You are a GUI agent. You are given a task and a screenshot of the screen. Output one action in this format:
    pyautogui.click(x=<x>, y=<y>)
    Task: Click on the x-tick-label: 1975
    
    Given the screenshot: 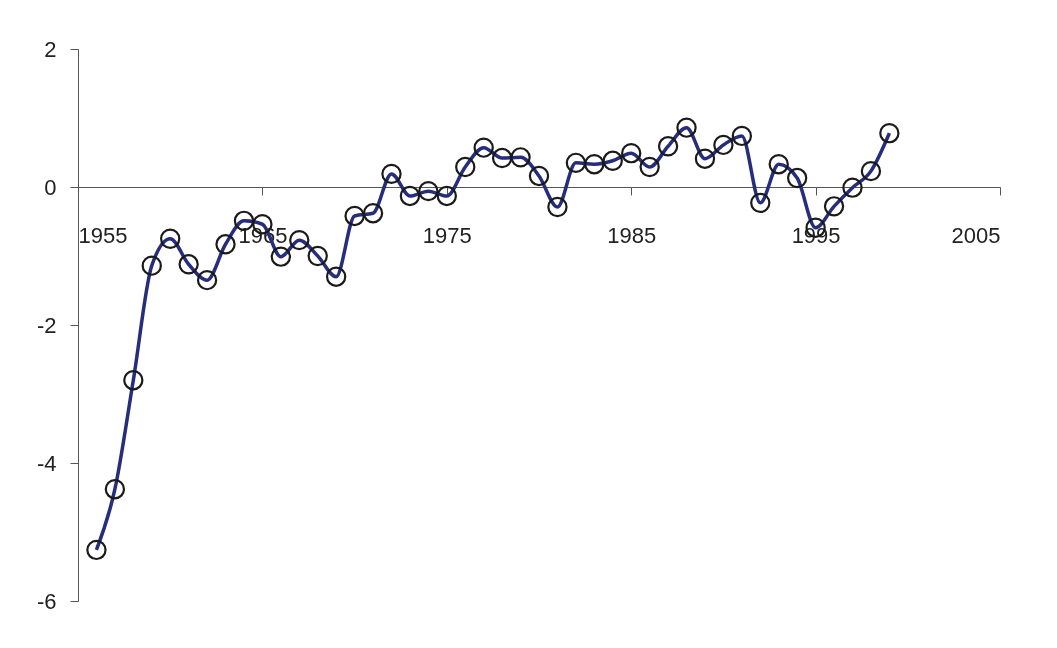 What is the action you would take?
    pyautogui.click(x=447, y=235)
    